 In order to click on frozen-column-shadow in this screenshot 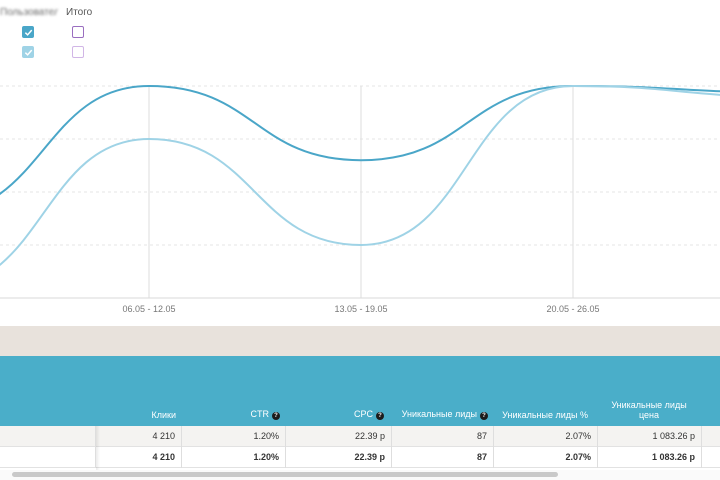, I will do `click(98, 448)`.